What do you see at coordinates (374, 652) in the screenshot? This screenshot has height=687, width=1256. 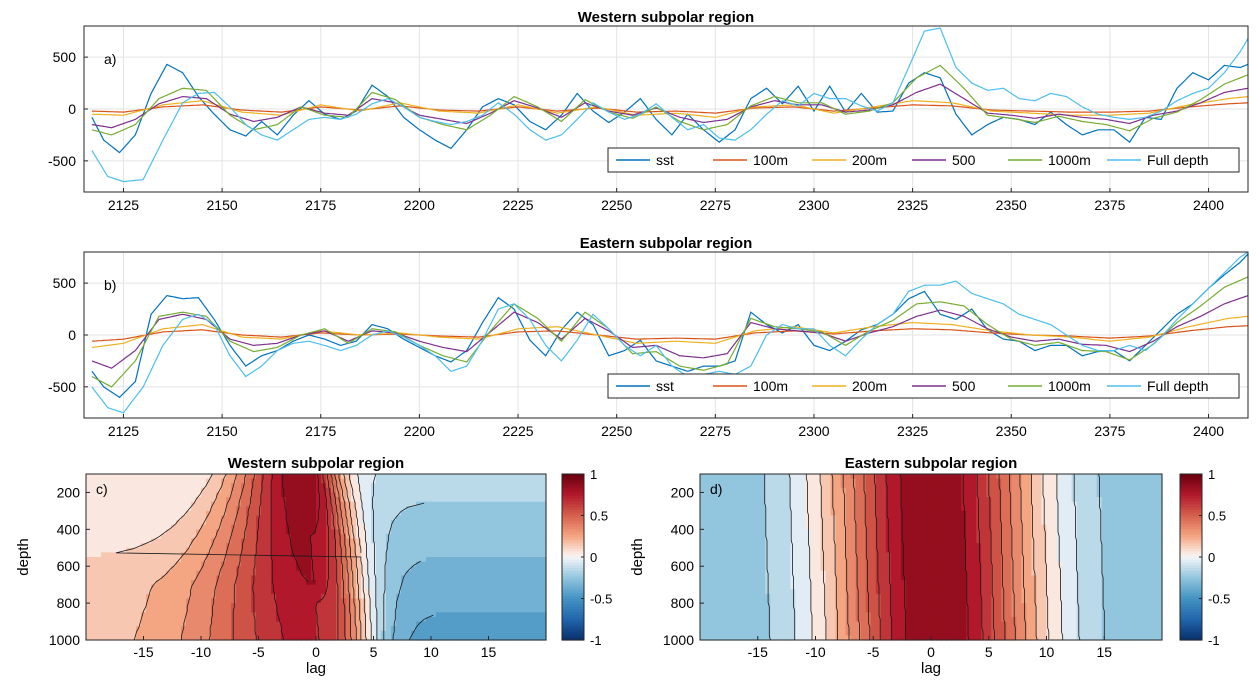 I see `x-tick-label: 5` at bounding box center [374, 652].